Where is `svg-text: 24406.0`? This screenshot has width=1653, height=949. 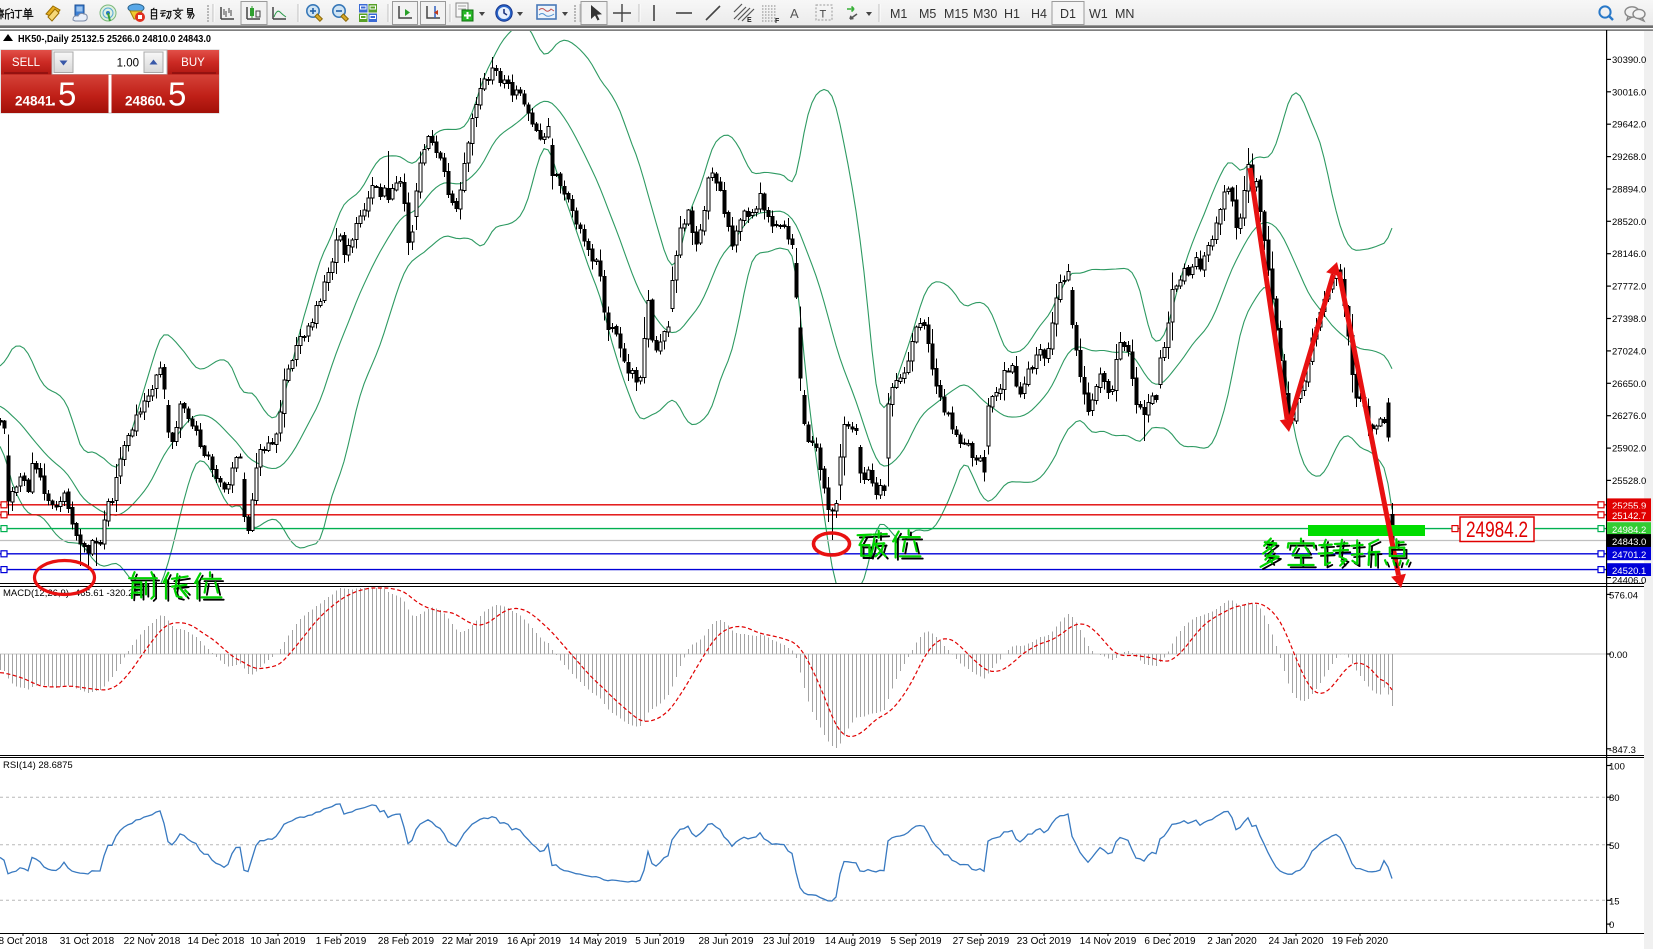 svg-text: 24406.0 is located at coordinates (1629, 581).